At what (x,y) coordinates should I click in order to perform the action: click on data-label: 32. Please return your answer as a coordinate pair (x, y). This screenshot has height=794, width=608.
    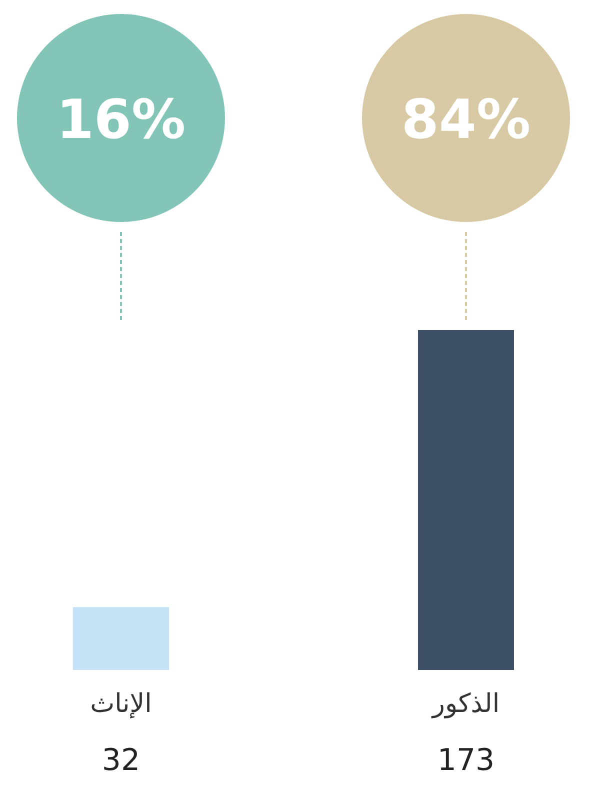
    Looking at the image, I should click on (121, 760).